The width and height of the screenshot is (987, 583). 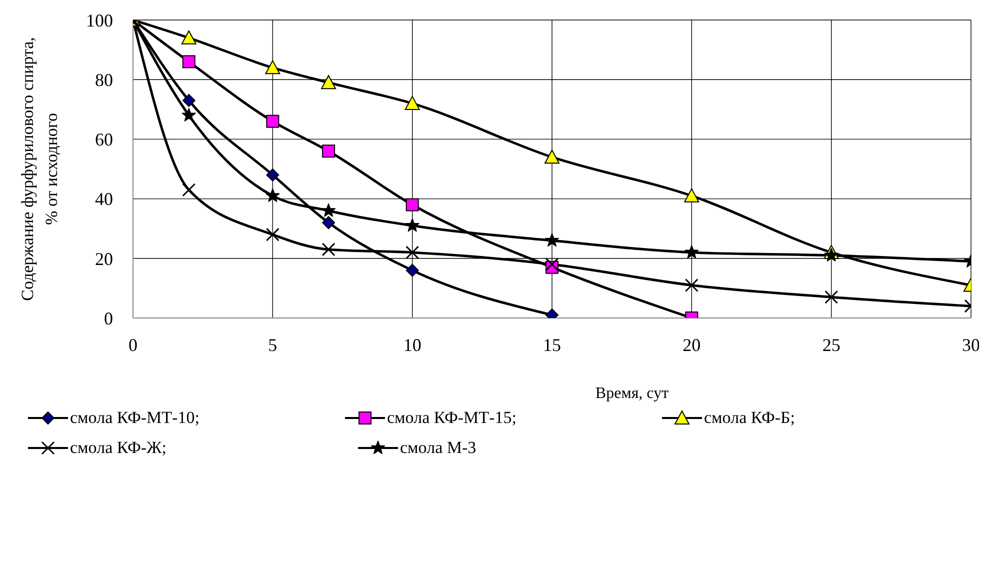 What do you see at coordinates (750, 418) in the screenshot?
I see `legend-label: смола КФ-Б;` at bounding box center [750, 418].